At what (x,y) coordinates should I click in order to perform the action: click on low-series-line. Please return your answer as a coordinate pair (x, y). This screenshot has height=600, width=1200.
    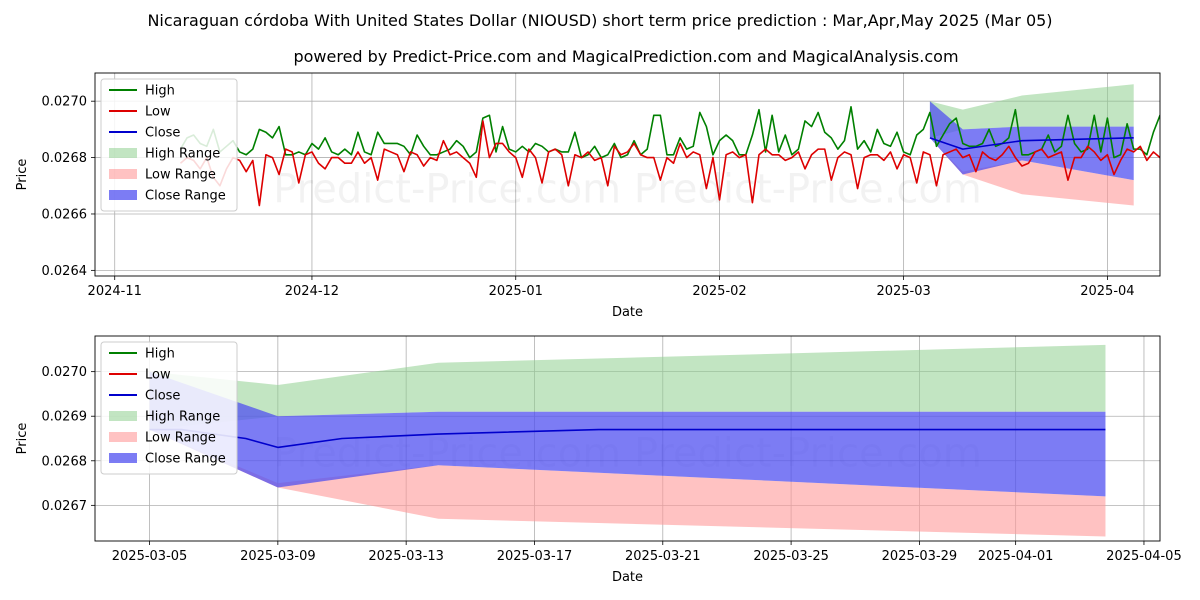
    Looking at the image, I should click on (669, 163).